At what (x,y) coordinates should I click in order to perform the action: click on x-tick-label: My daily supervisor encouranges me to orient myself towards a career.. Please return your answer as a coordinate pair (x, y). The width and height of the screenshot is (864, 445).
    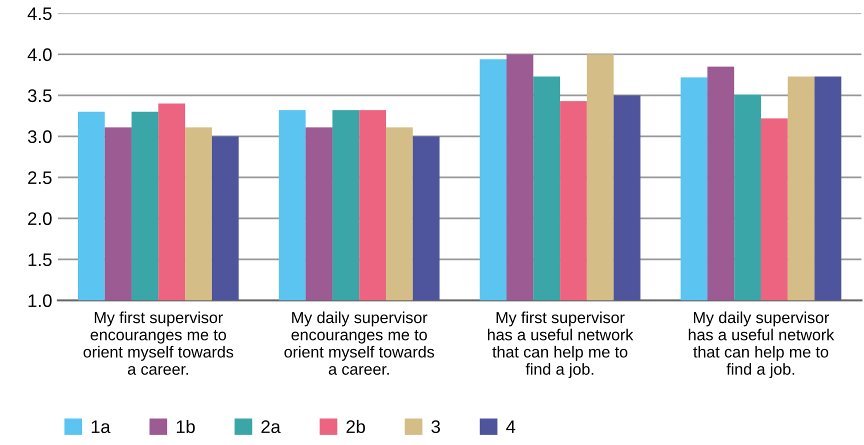
    Looking at the image, I should click on (359, 343).